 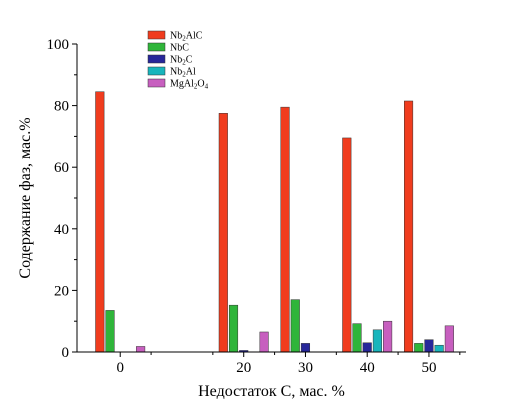 I want to click on legend-item-Nb2Al: Nb2Al, so click(x=171, y=72).